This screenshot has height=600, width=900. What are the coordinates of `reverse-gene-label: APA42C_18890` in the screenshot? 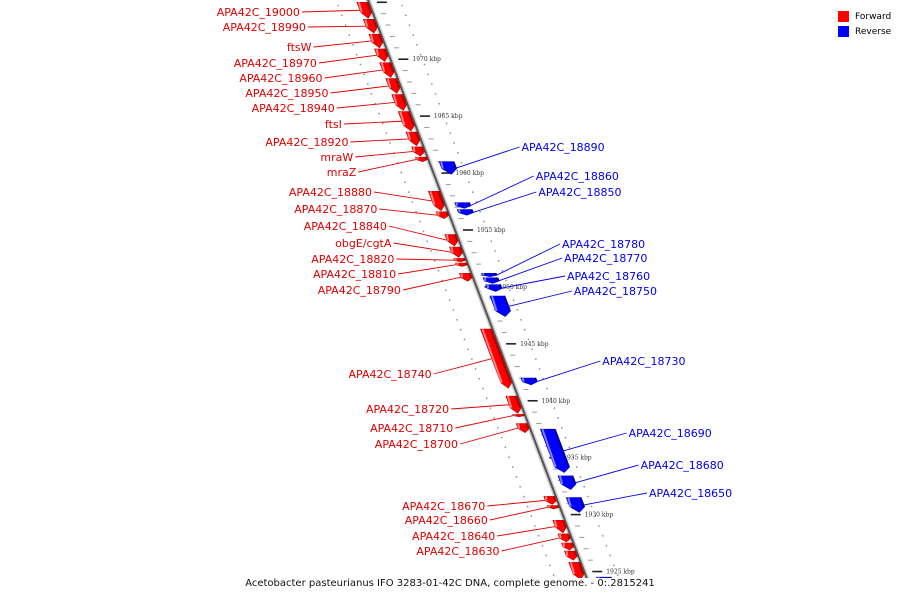 It's located at (563, 147).